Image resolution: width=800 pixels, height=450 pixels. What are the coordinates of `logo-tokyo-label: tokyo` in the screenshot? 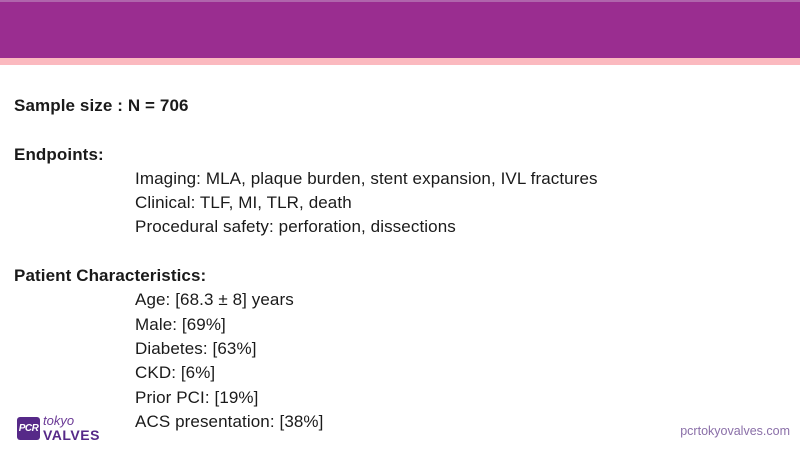 It's located at (59, 420).